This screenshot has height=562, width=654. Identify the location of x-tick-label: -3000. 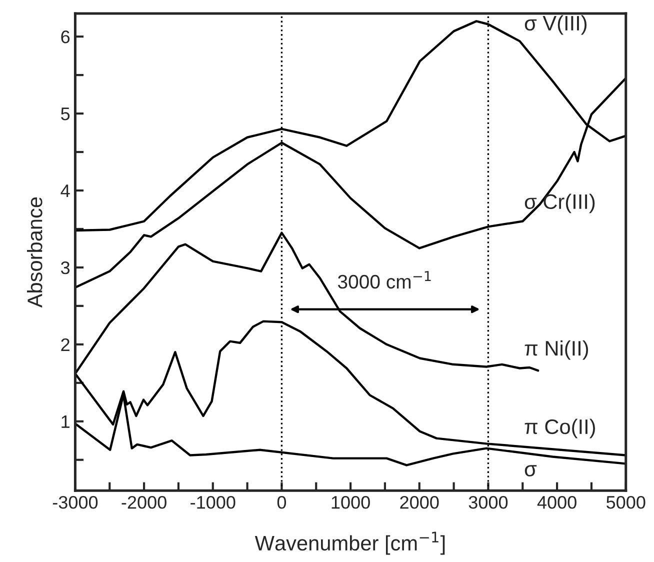
(75, 502).